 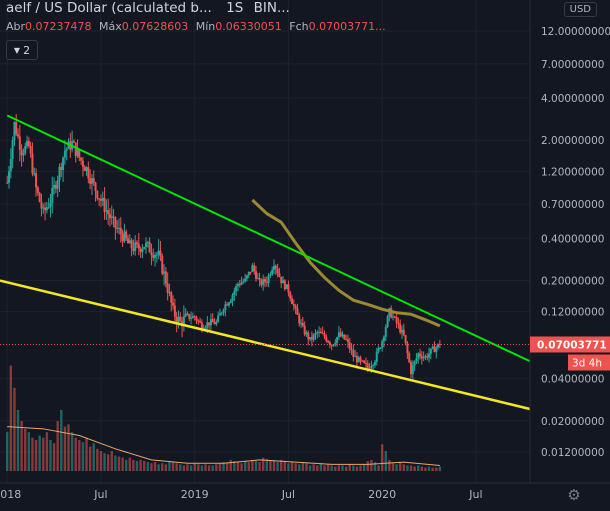 What do you see at coordinates (58, 26) in the screenshot?
I see `open-value: 0.07237478` at bounding box center [58, 26].